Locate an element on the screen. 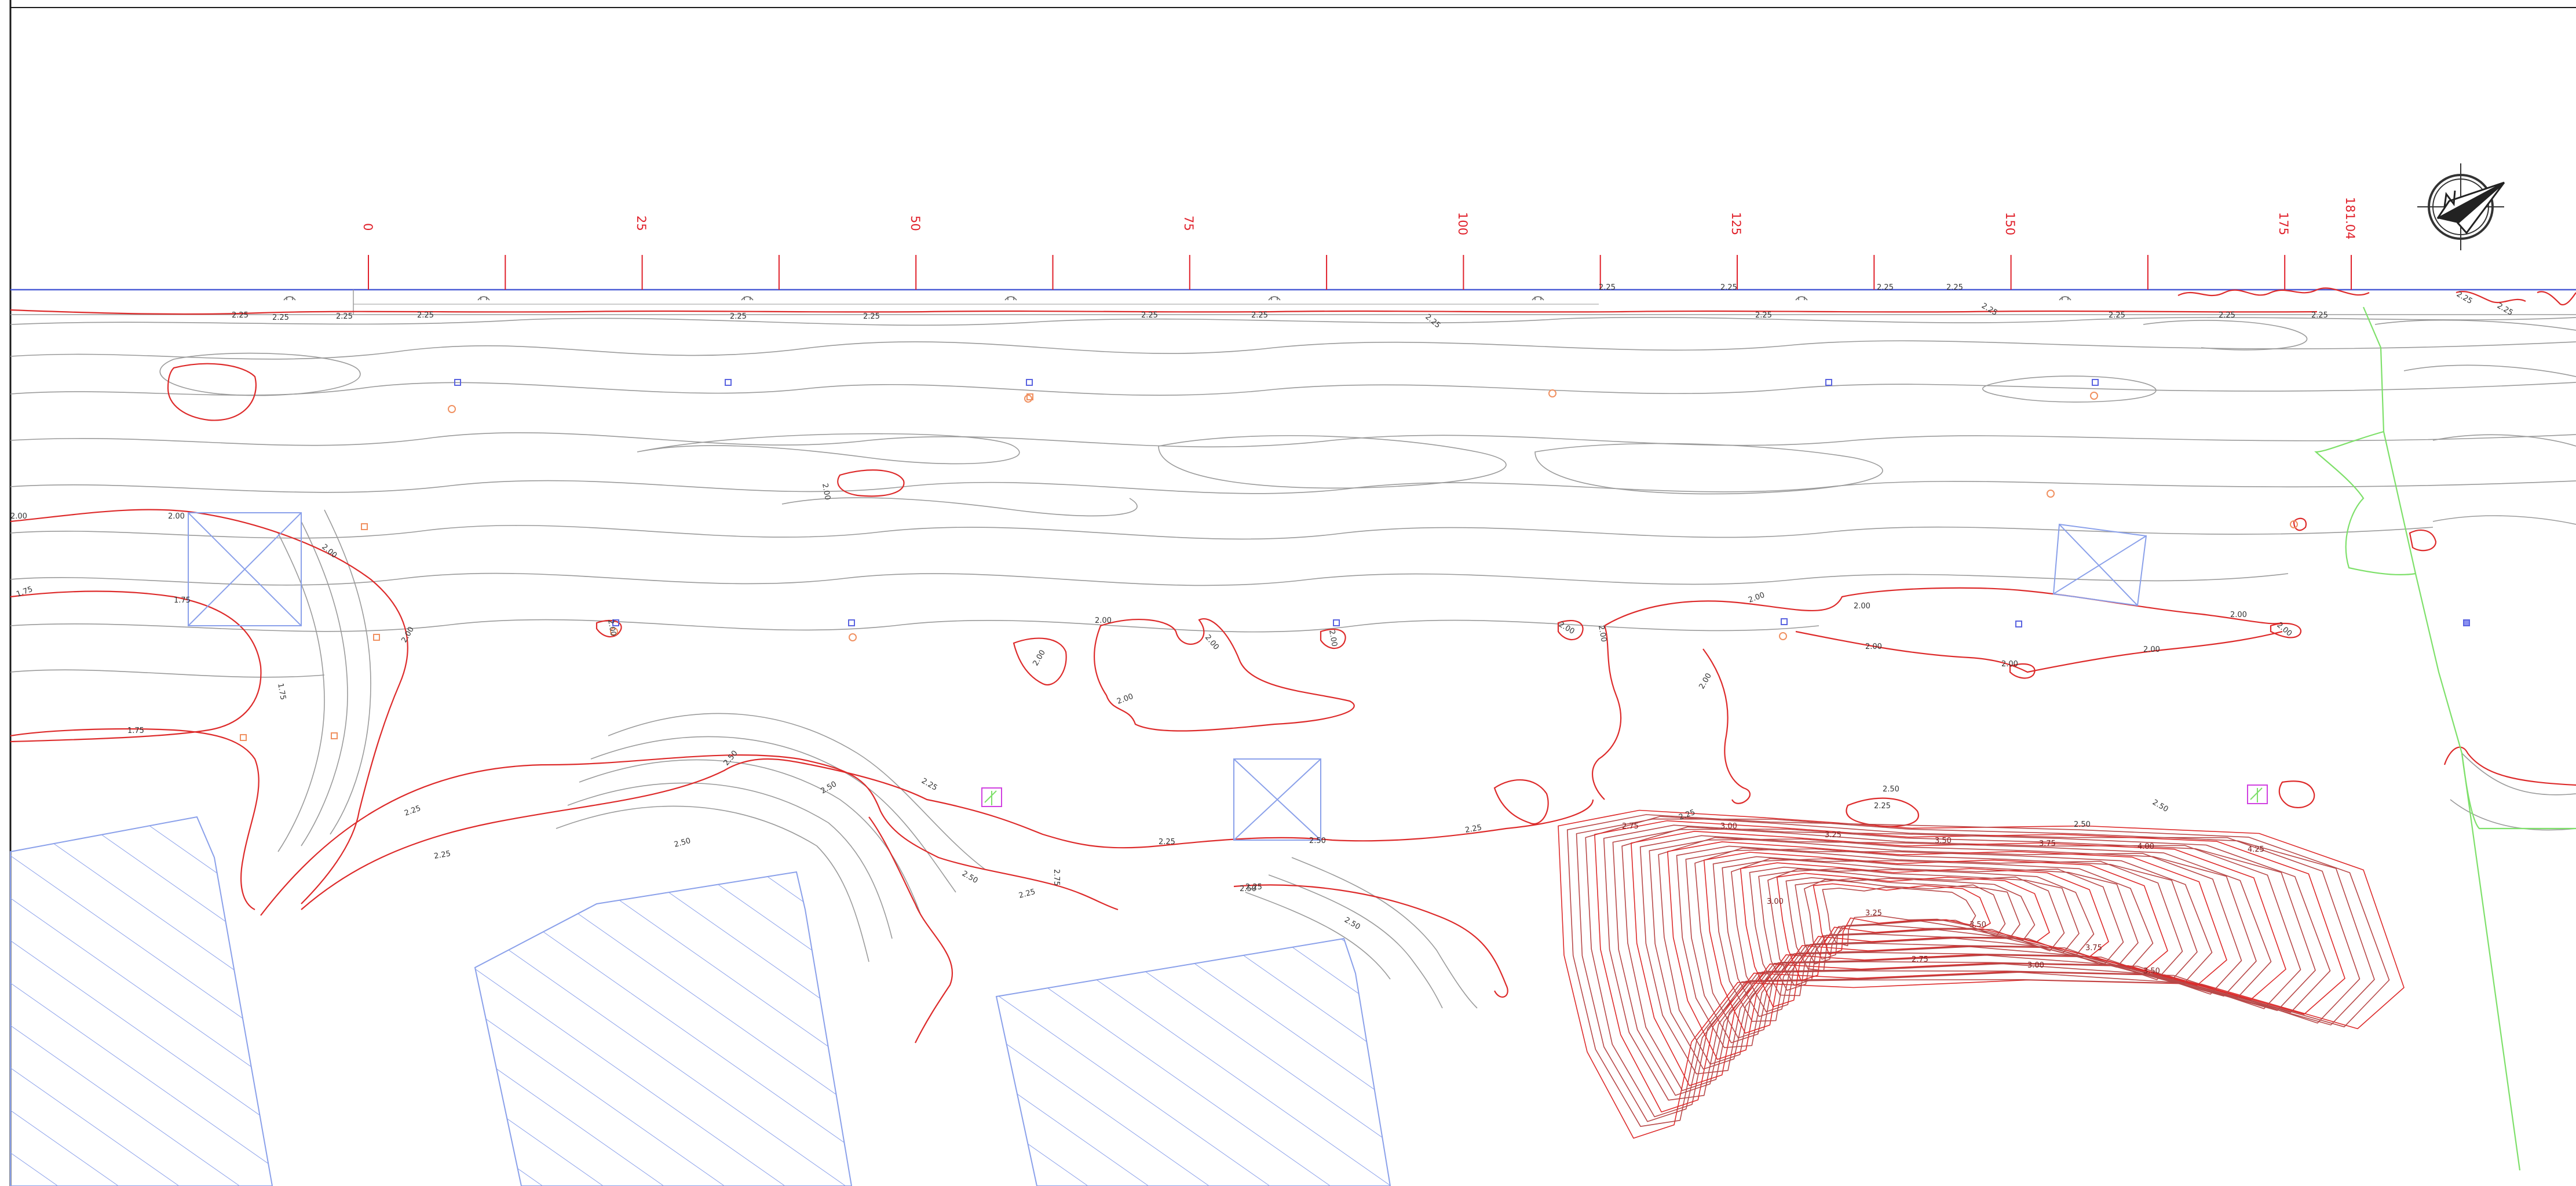  contour-label: 4.25 is located at coordinates (2256, 850).